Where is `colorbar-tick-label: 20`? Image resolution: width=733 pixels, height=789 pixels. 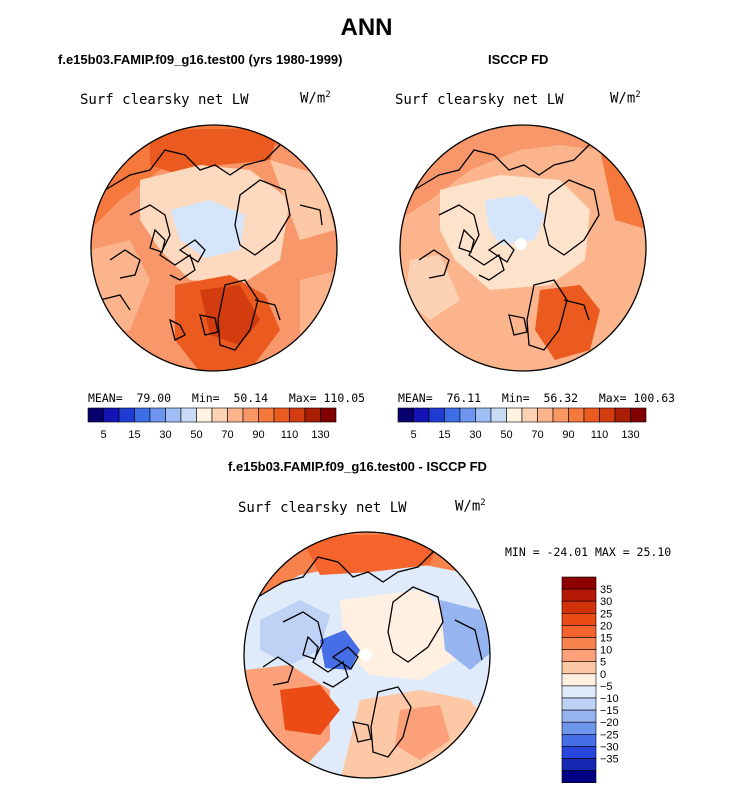
colorbar-tick-label: 20 is located at coordinates (606, 626).